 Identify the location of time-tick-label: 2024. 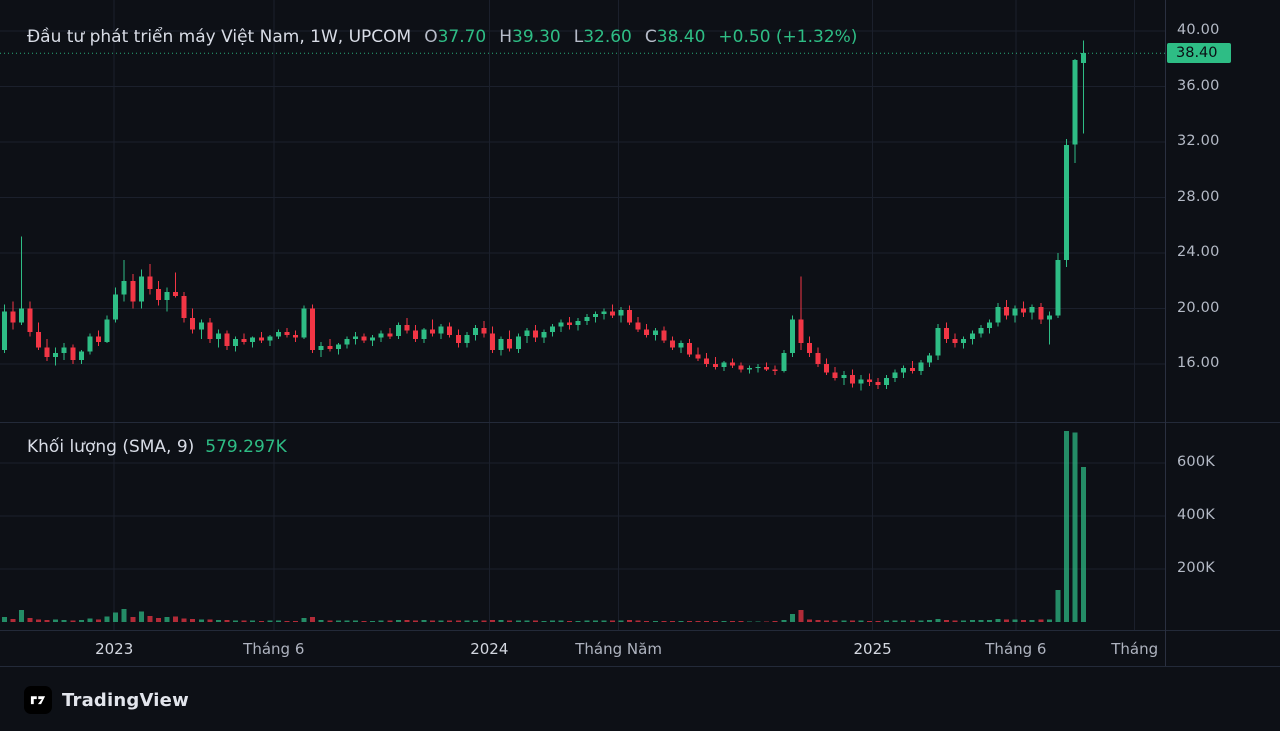
(489, 649).